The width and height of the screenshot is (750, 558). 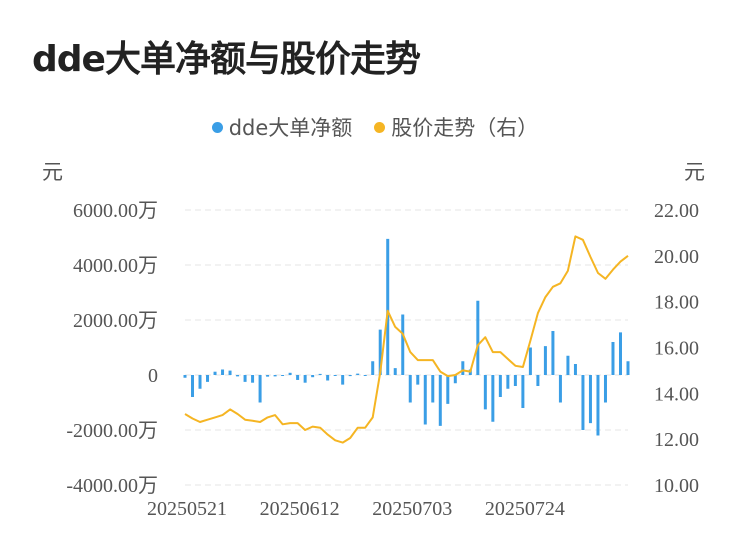 I want to click on legend: dde大单净额 股价走势（右）, so click(x=375, y=127).